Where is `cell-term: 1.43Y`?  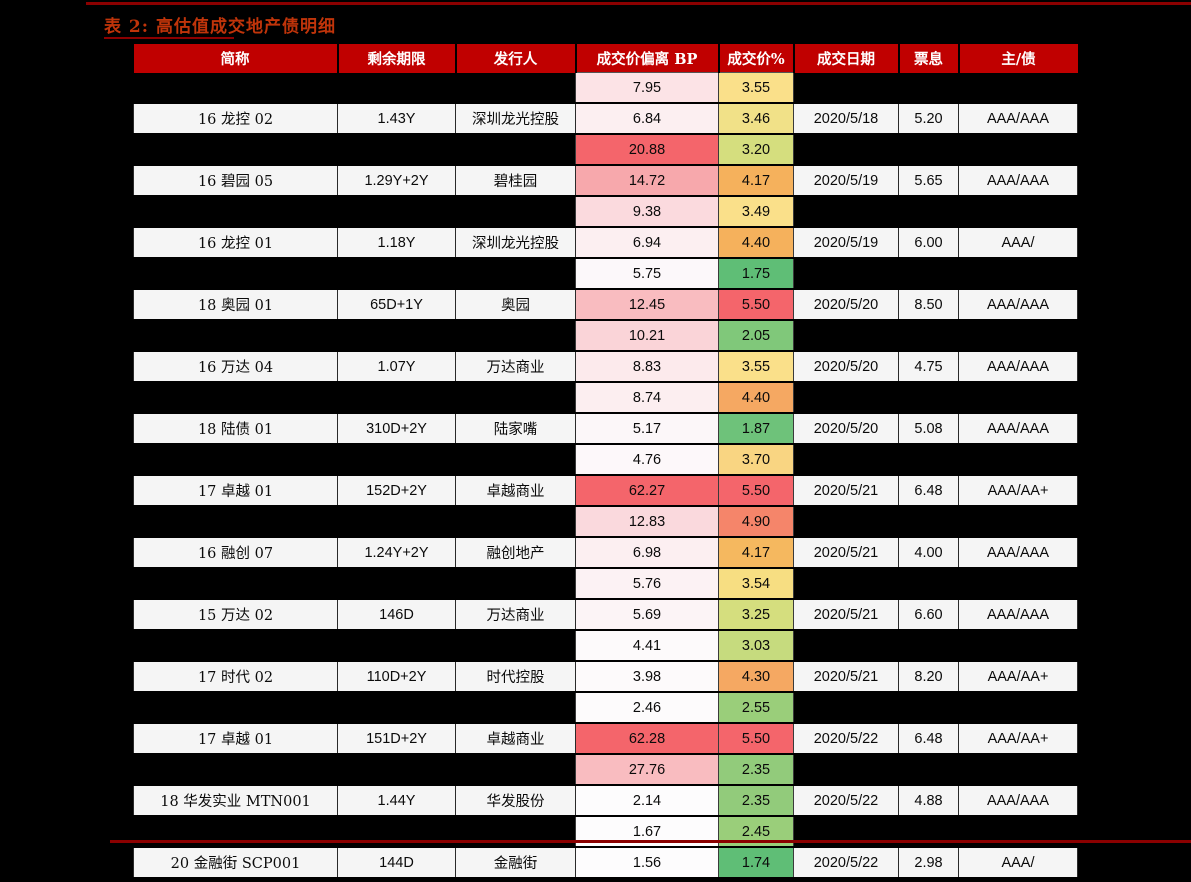 cell-term: 1.43Y is located at coordinates (396, 118).